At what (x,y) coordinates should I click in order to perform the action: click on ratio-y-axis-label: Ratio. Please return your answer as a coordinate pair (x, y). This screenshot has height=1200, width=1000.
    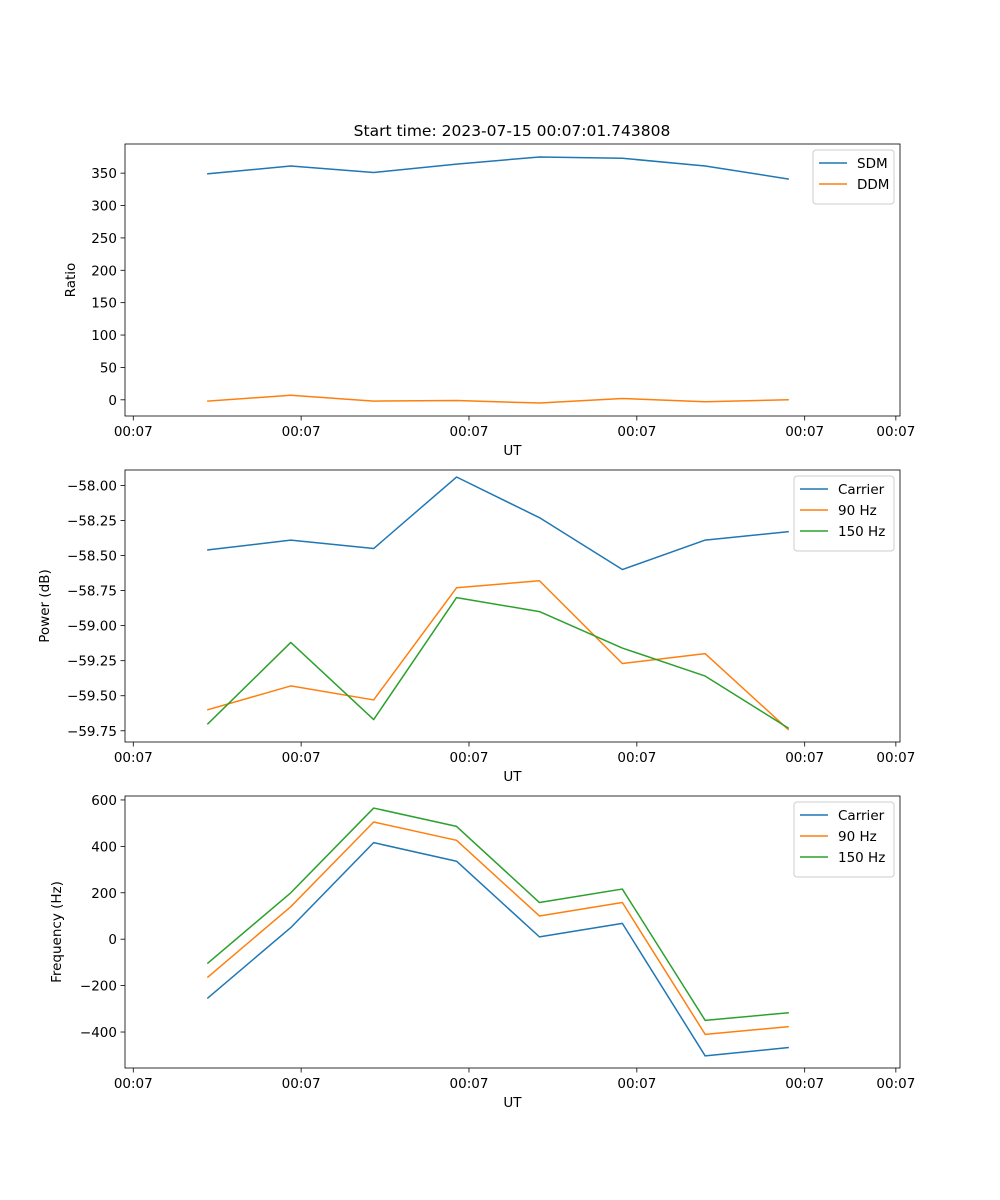
    Looking at the image, I should click on (71, 280).